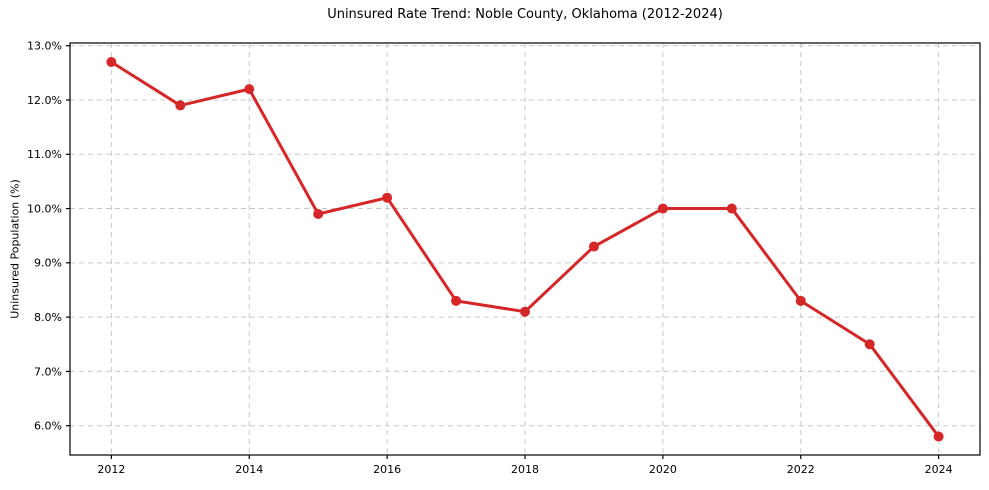 This screenshot has width=989, height=490. I want to click on x-tick-label: 2024, so click(939, 469).